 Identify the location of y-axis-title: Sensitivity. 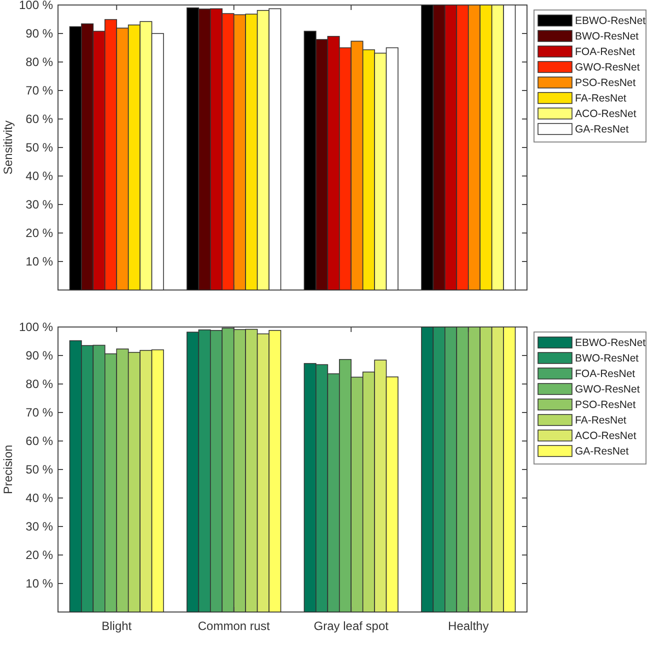
(8, 147).